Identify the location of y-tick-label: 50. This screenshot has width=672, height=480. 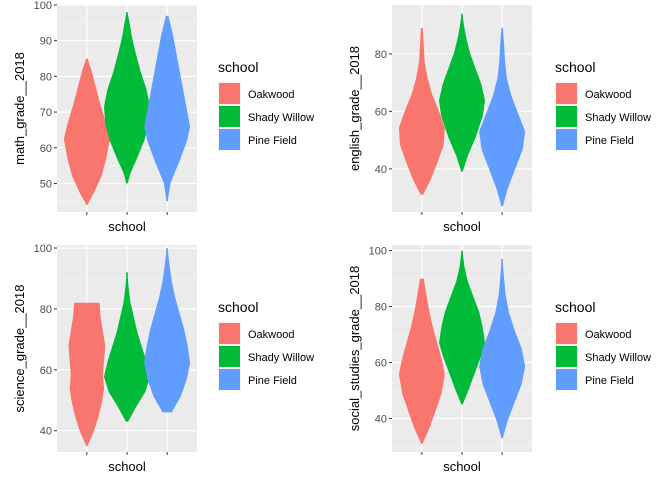
(46, 184).